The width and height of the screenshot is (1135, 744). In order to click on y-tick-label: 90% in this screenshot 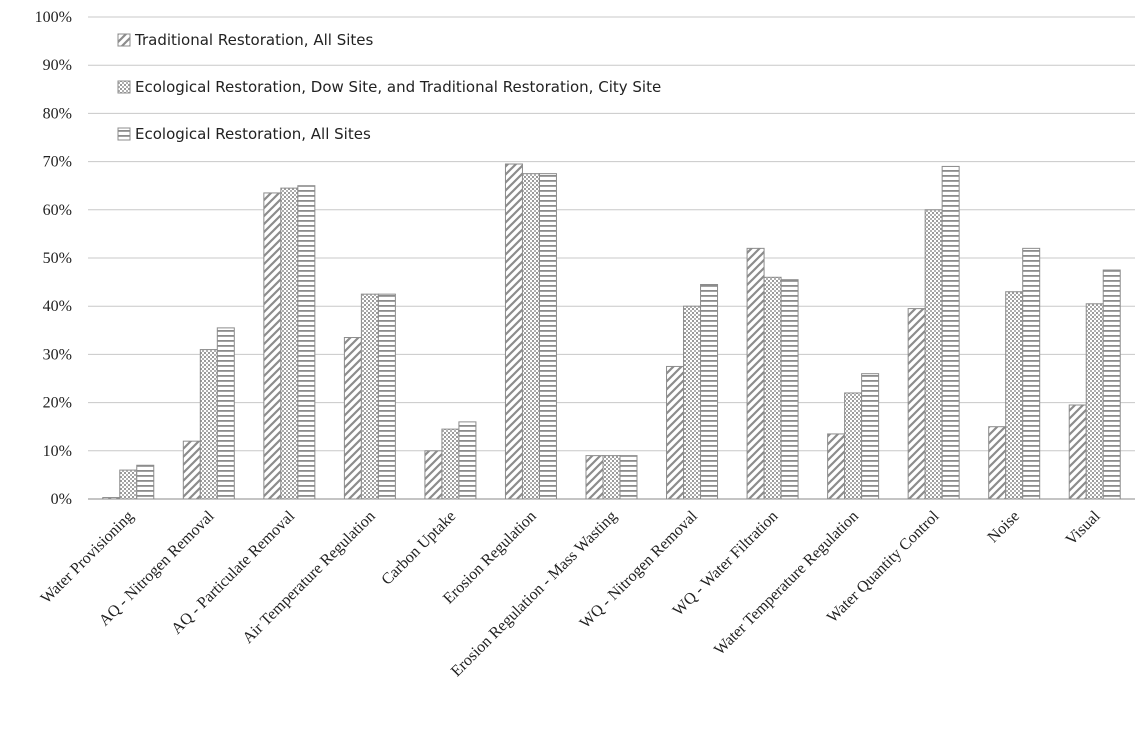, I will do `click(57, 65)`.